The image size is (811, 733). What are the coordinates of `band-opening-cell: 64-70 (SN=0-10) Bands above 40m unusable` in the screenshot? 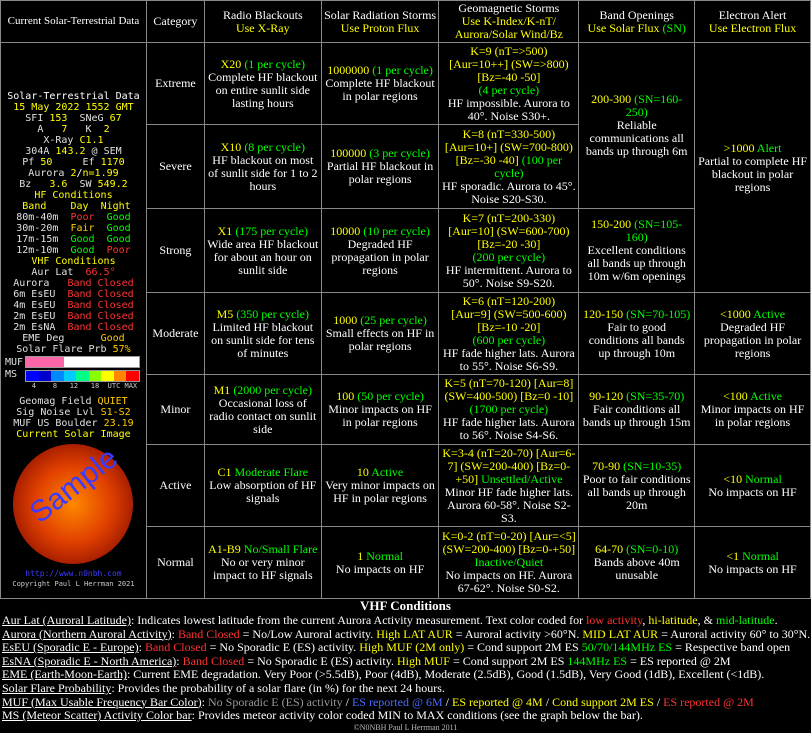 It's located at (637, 562).